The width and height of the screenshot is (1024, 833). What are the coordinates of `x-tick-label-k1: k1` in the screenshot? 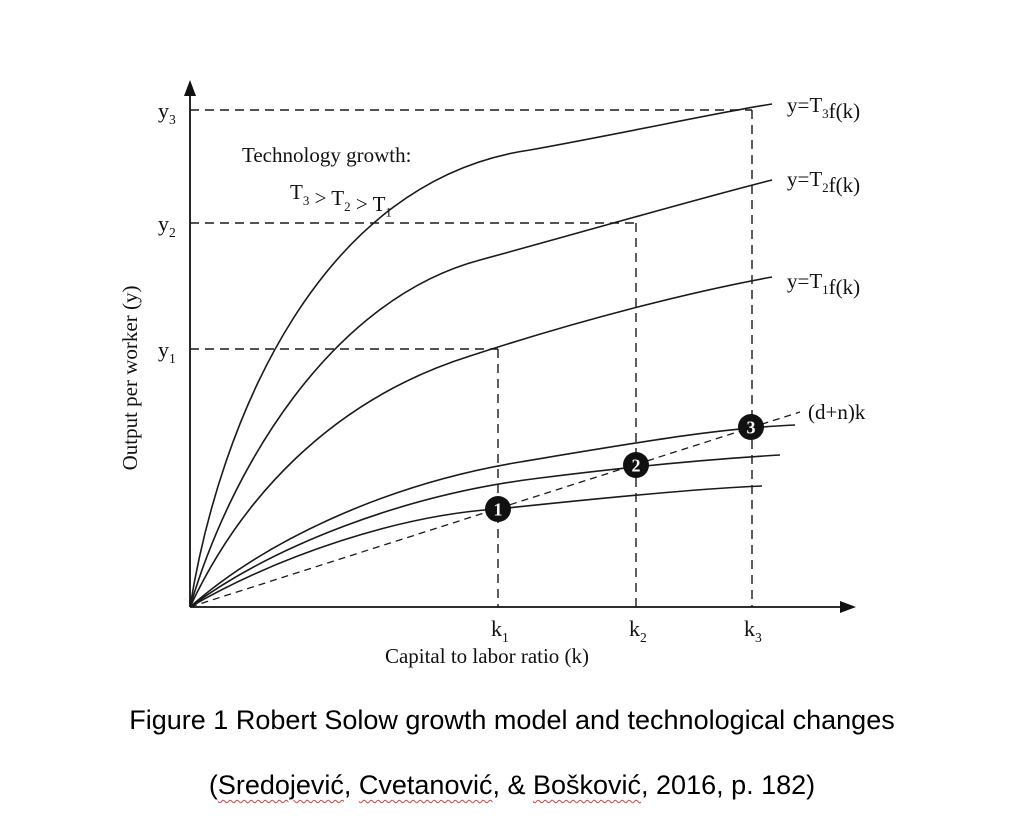 It's located at (500, 630).